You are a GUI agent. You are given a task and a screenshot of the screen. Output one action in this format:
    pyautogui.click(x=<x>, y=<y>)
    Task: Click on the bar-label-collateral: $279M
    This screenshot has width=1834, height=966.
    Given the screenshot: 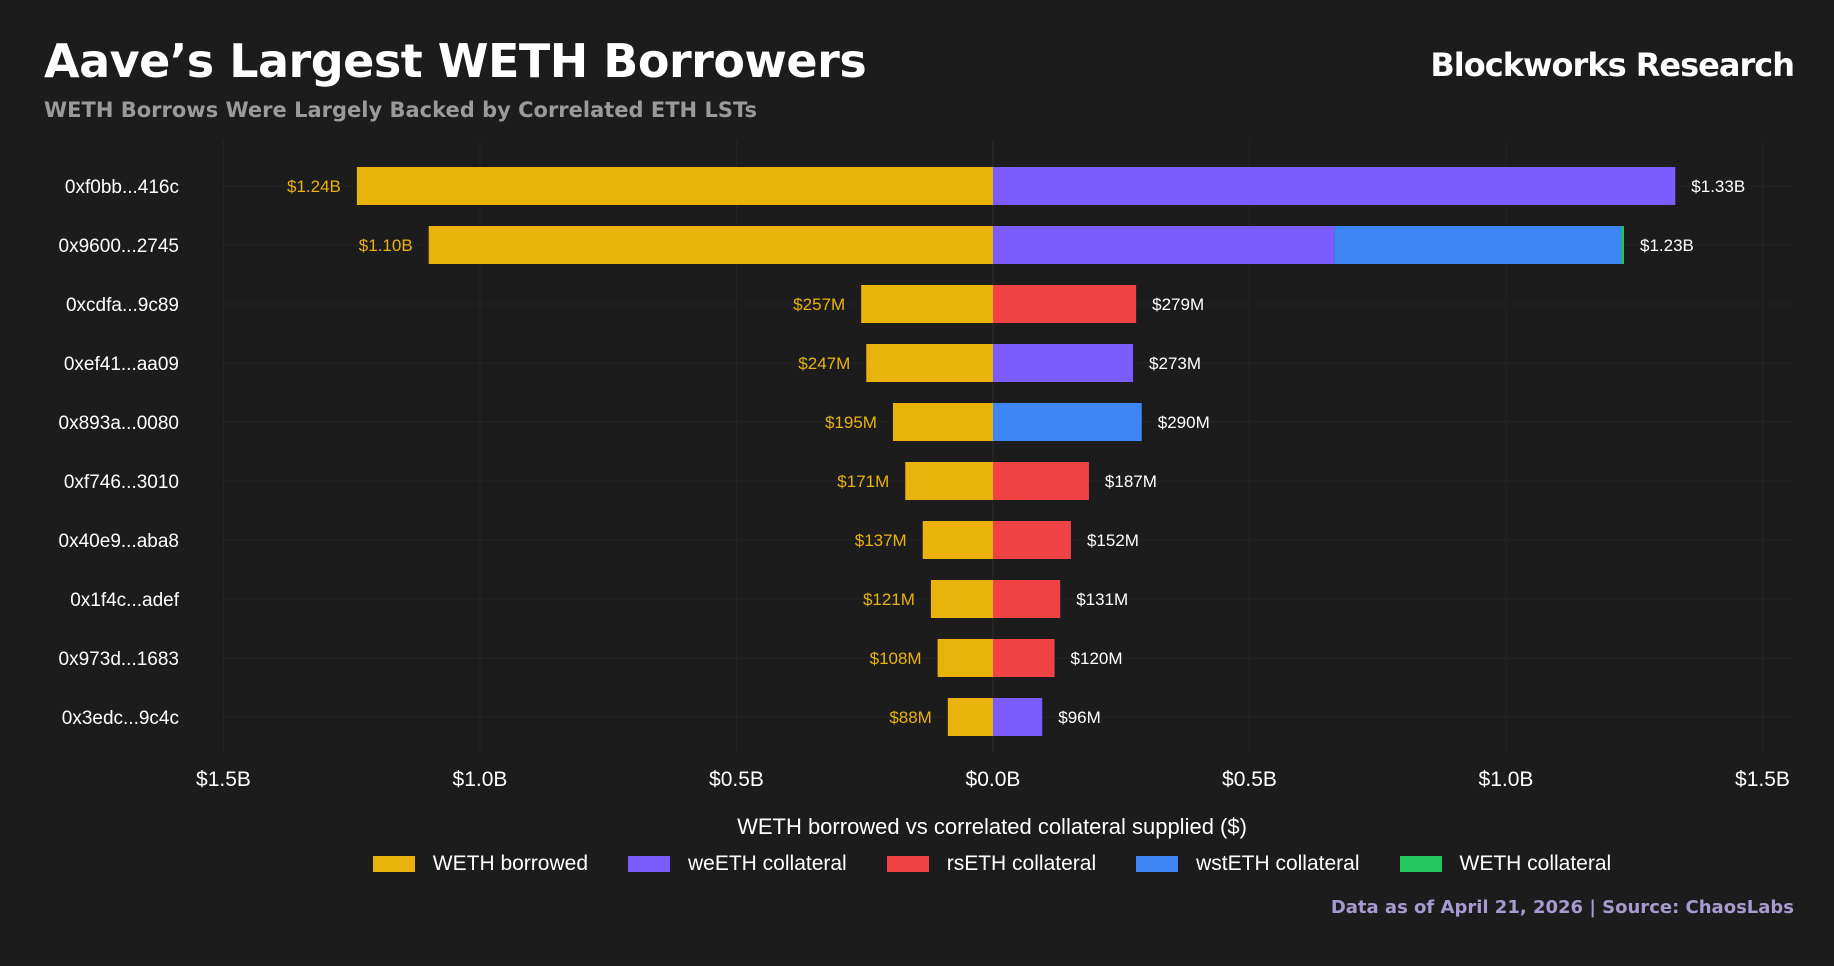 What is the action you would take?
    pyautogui.click(x=1178, y=304)
    